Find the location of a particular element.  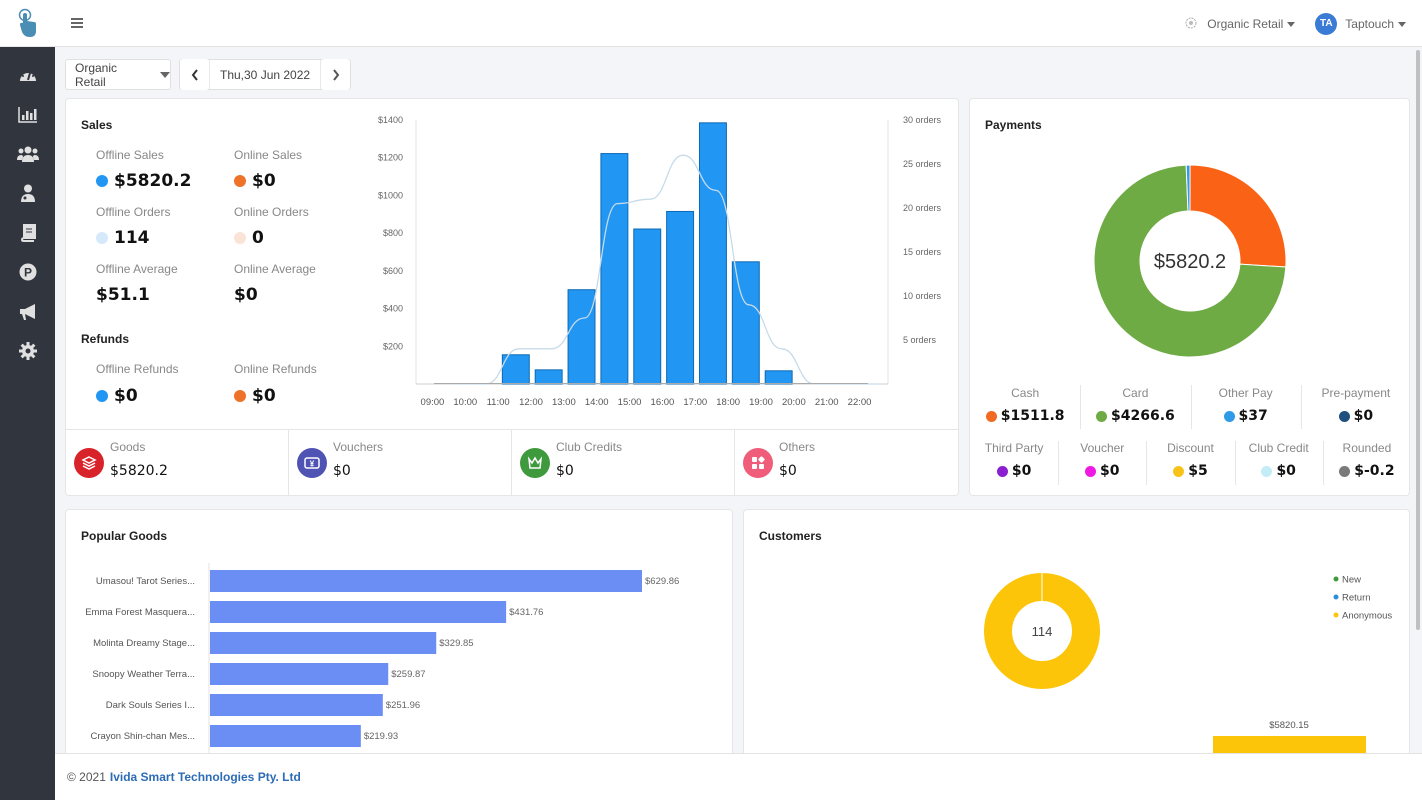

sidebar-item-reports is located at coordinates (27, 115).